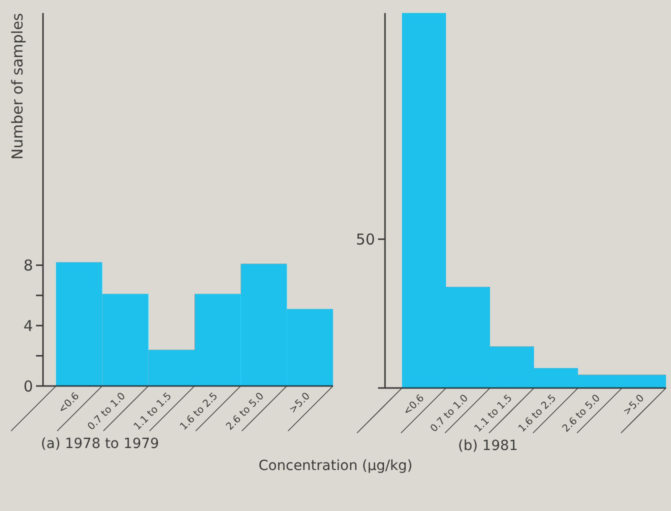 The height and width of the screenshot is (511, 671). What do you see at coordinates (335, 466) in the screenshot?
I see `x-axis-title: Concentration (μg/kg)` at bounding box center [335, 466].